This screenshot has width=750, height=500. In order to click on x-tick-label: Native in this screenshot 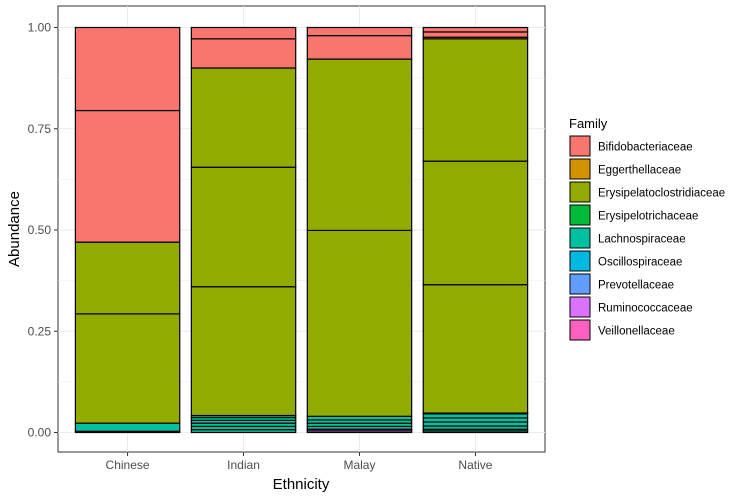, I will do `click(475, 465)`.